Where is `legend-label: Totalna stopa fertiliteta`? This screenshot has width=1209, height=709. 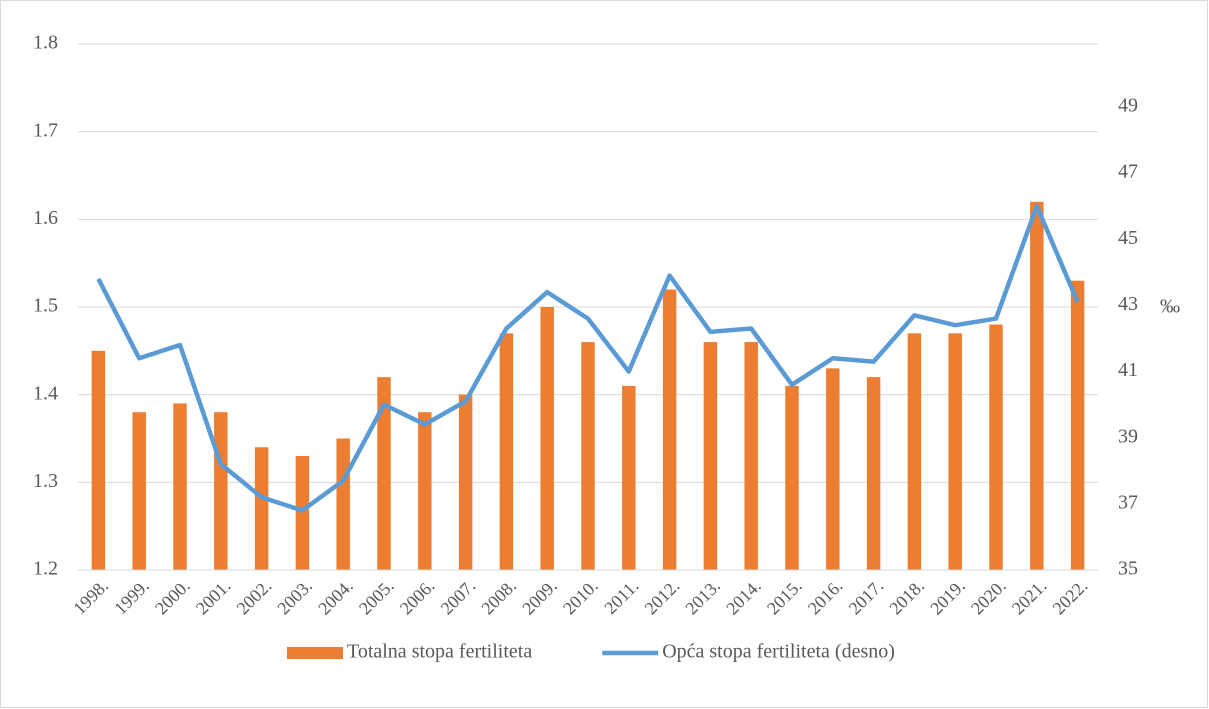
legend-label: Totalna stopa fertiliteta is located at coordinates (439, 652).